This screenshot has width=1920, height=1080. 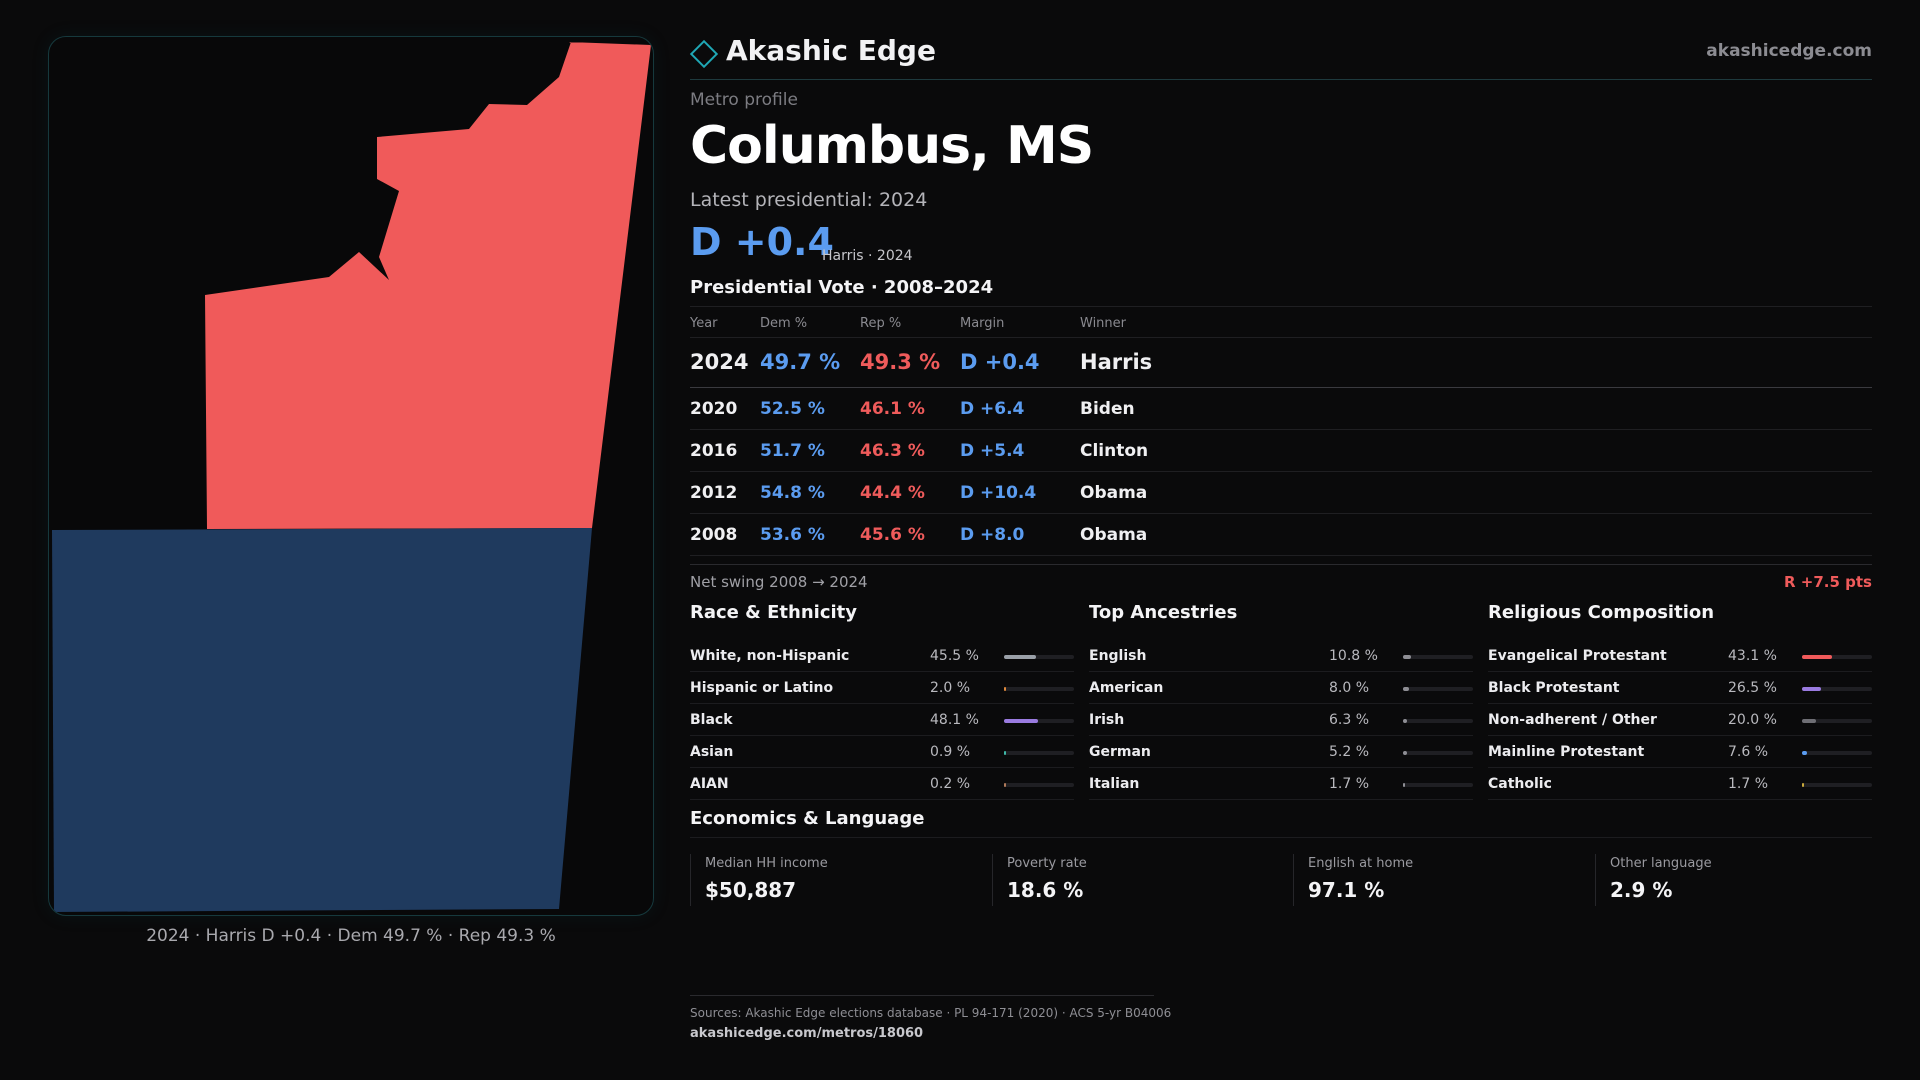 What do you see at coordinates (714, 409) in the screenshot?
I see `cell-year: 2020` at bounding box center [714, 409].